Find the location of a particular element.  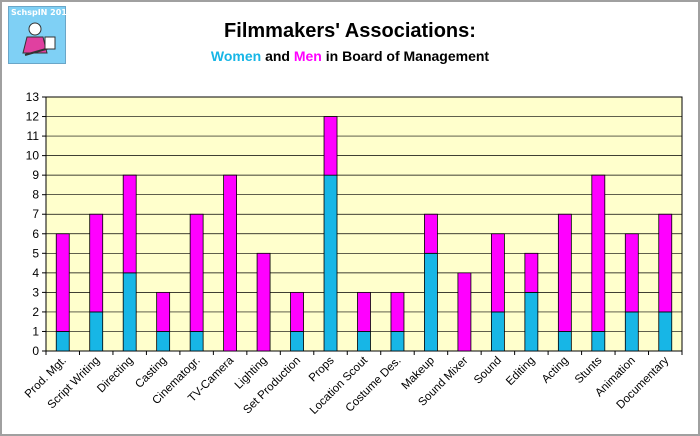

y-tick-label: 7 is located at coordinates (35, 214).